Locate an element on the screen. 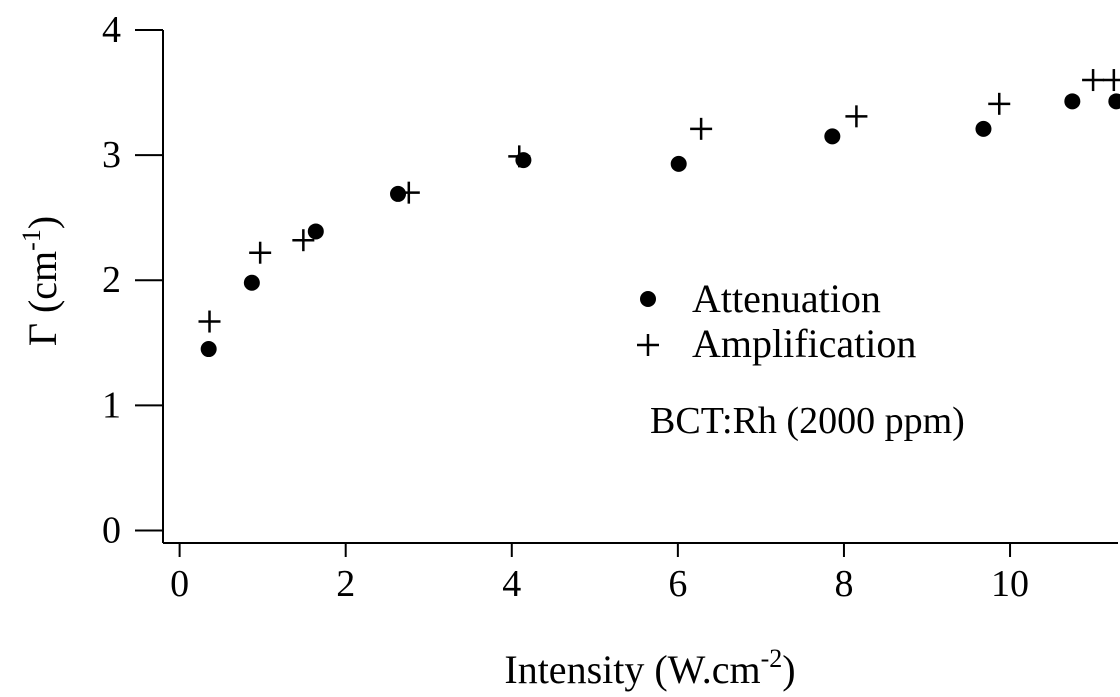  x-axis-title: Intensity (W.cm-2) is located at coordinates (649, 668).